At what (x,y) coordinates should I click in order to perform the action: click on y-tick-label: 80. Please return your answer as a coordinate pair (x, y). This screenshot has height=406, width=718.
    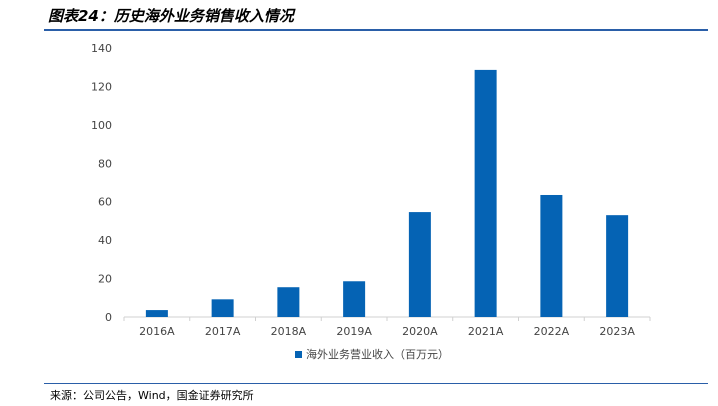
    Looking at the image, I should click on (105, 163).